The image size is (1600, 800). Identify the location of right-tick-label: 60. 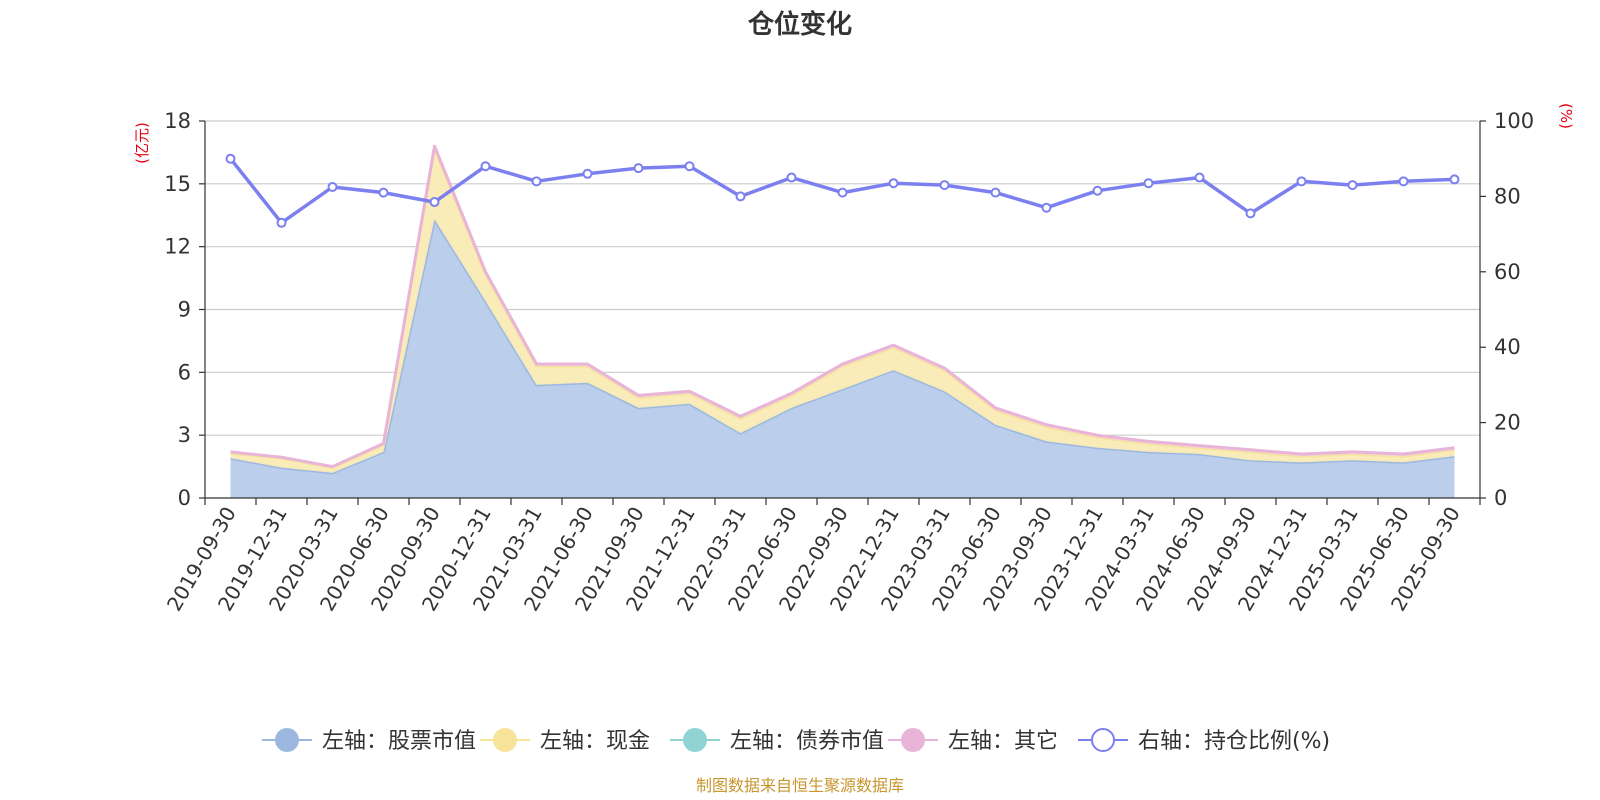
(1507, 272).